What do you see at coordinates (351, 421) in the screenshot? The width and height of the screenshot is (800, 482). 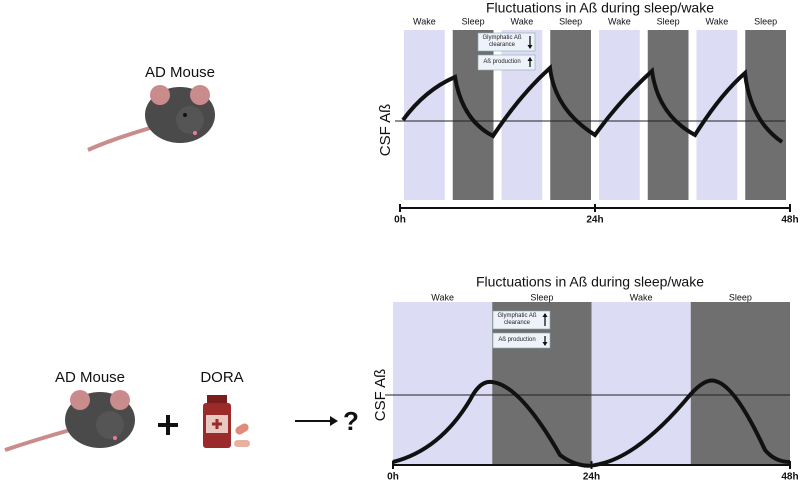 I see `result: ?` at bounding box center [351, 421].